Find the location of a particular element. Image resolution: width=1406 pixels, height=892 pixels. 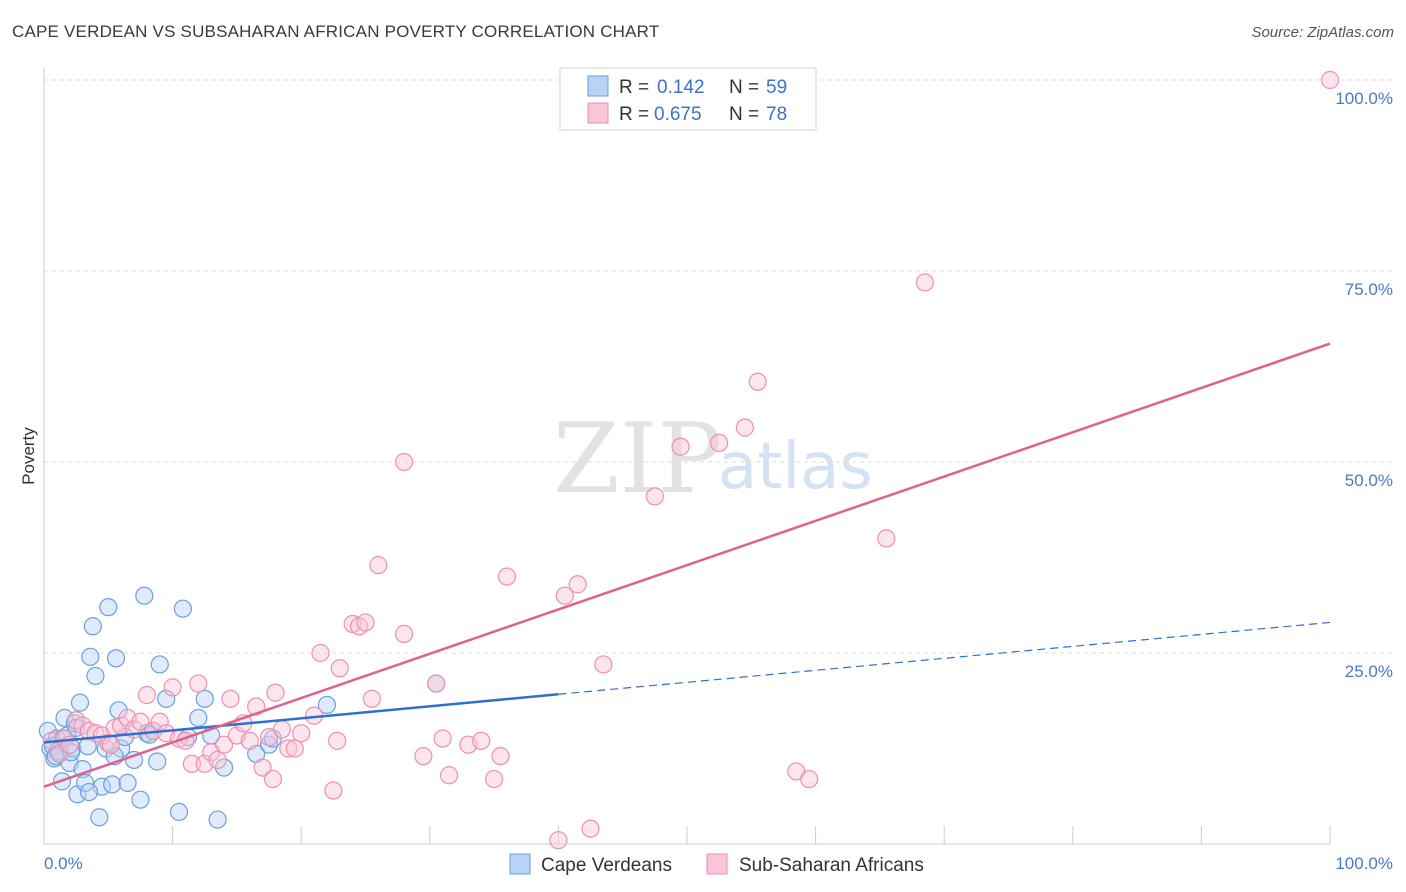

y-tick-label: 25.0% is located at coordinates (1369, 671).